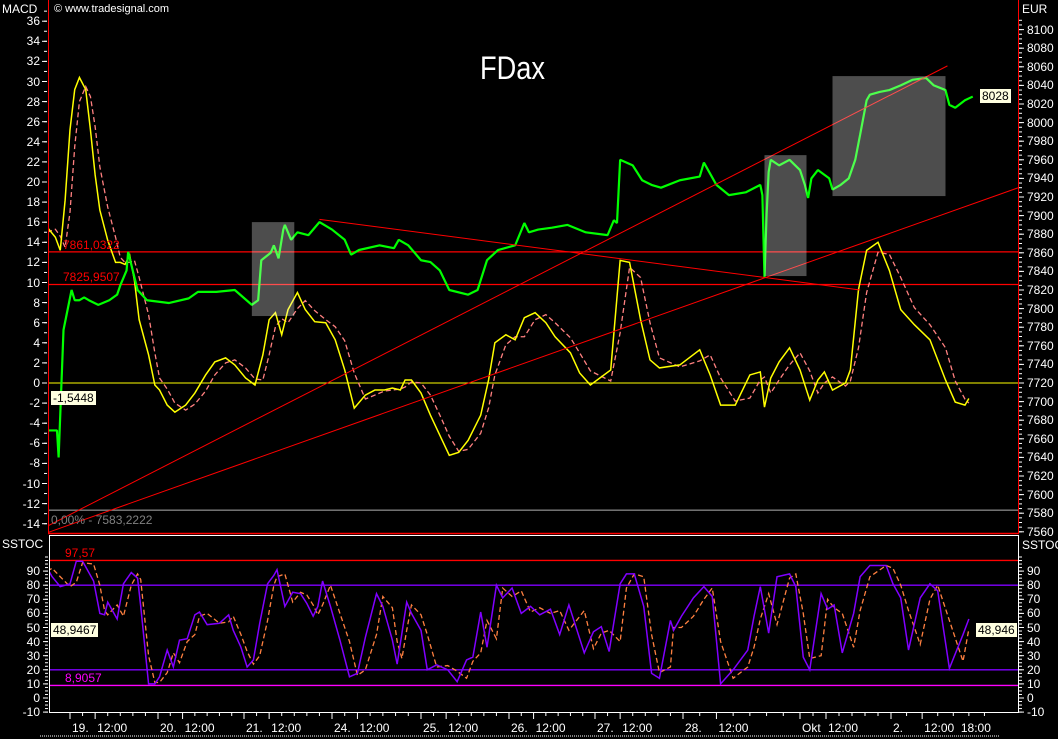 The height and width of the screenshot is (739, 1058). What do you see at coordinates (1040, 438) in the screenshot?
I see `price-axis-tick-label: 7660` at bounding box center [1040, 438].